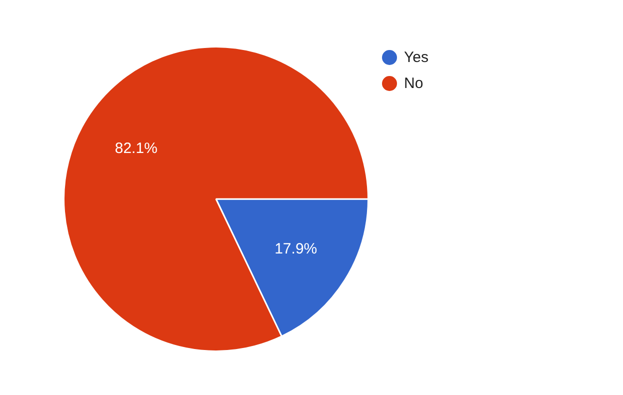  Describe the element at coordinates (414, 83) in the screenshot. I see `legend-label: No` at that location.